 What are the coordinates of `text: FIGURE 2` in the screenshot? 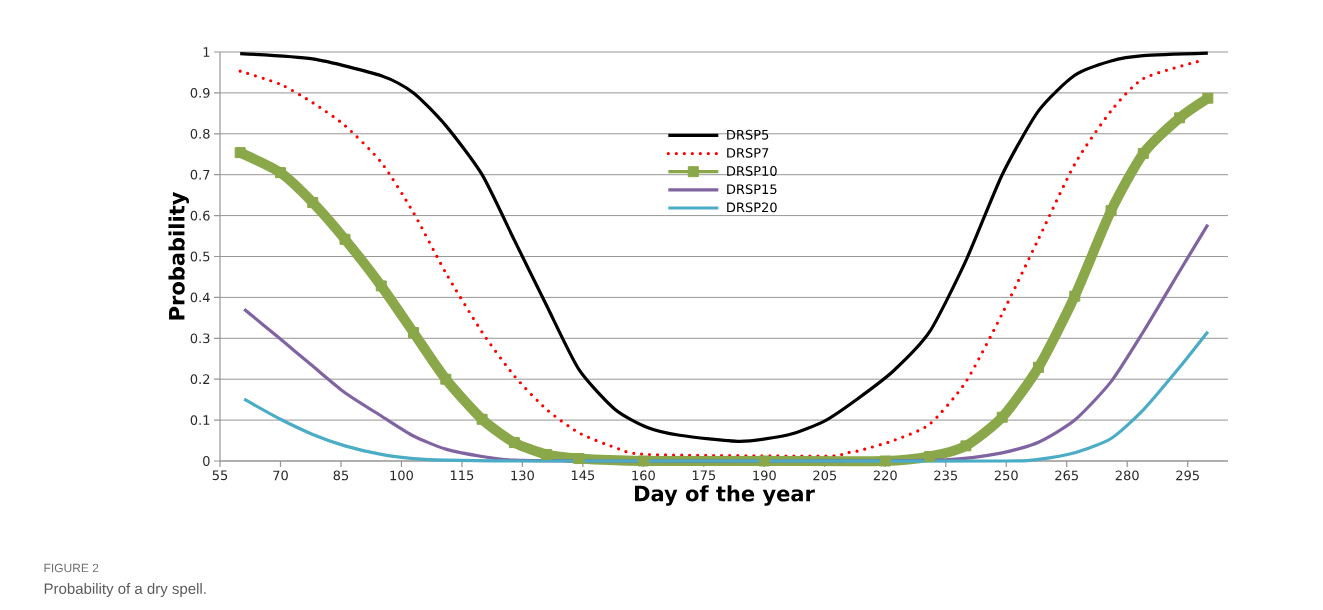 It's located at (71, 568).